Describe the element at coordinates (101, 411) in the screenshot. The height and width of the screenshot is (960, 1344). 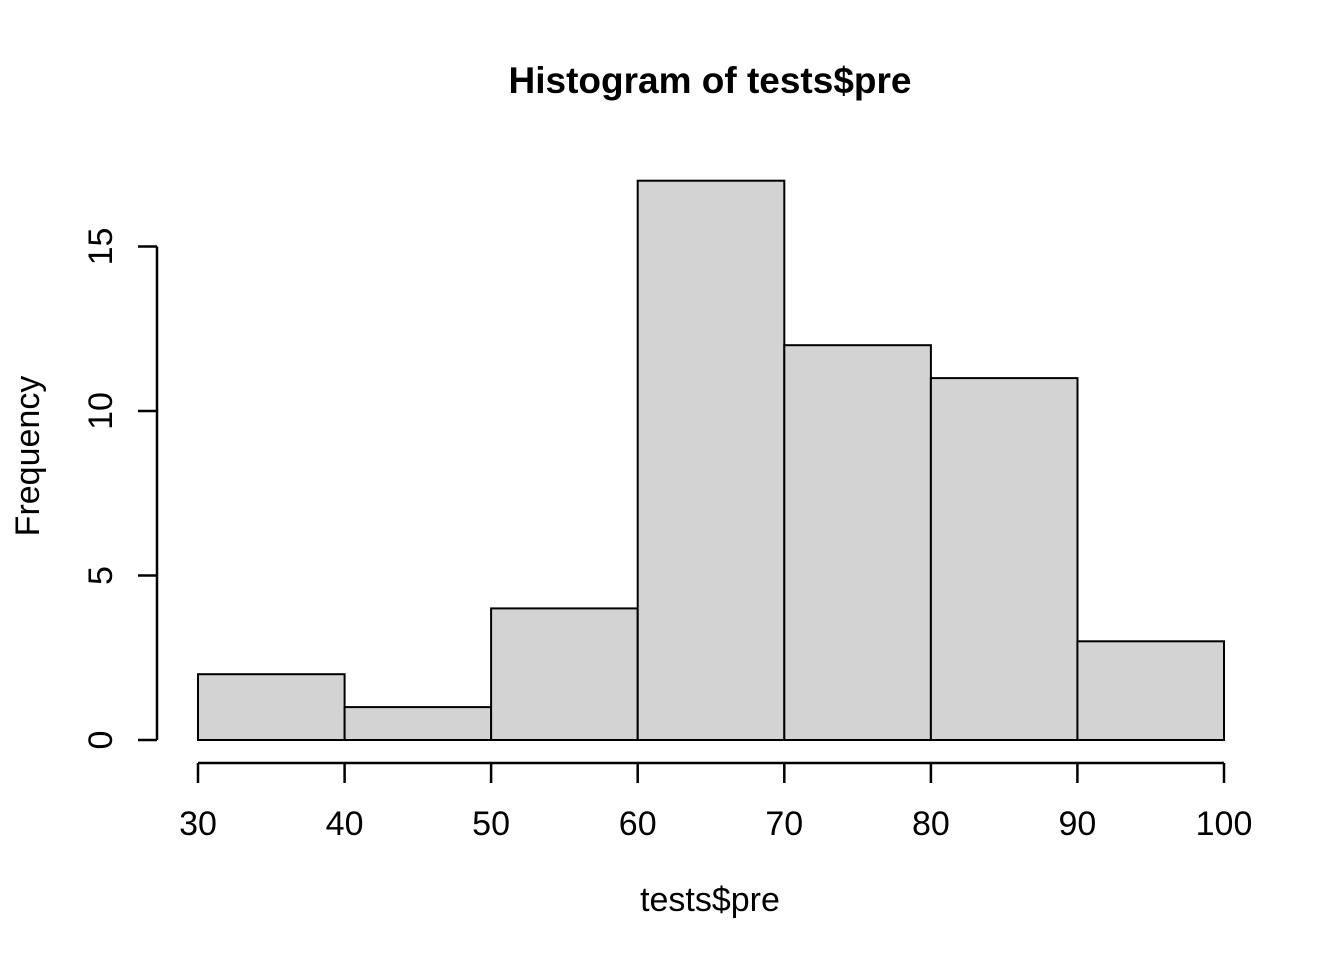
I see `y-tick-label: 10` at that location.